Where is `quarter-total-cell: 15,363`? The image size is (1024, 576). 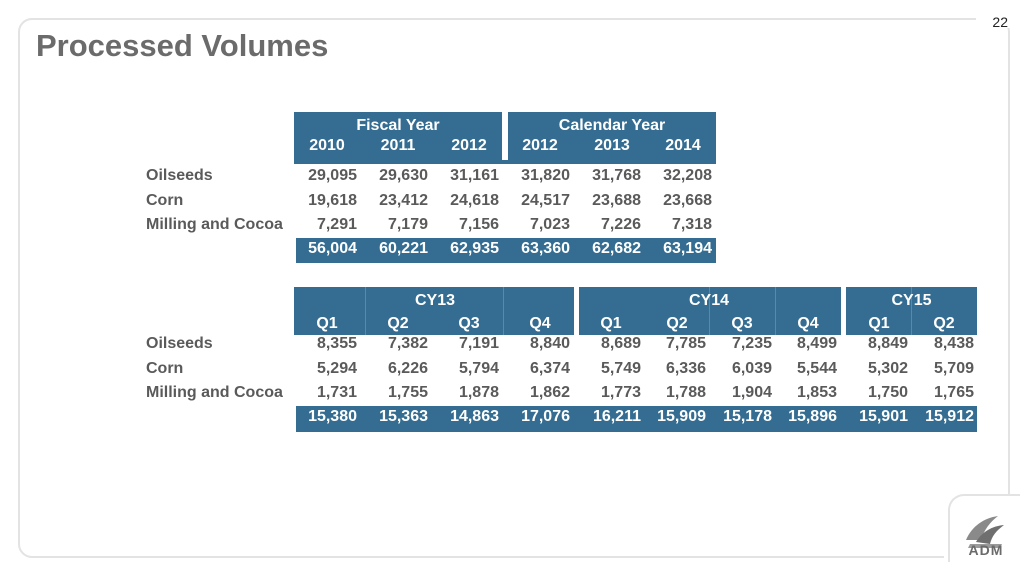 quarter-total-cell: 15,363 is located at coordinates (403, 416).